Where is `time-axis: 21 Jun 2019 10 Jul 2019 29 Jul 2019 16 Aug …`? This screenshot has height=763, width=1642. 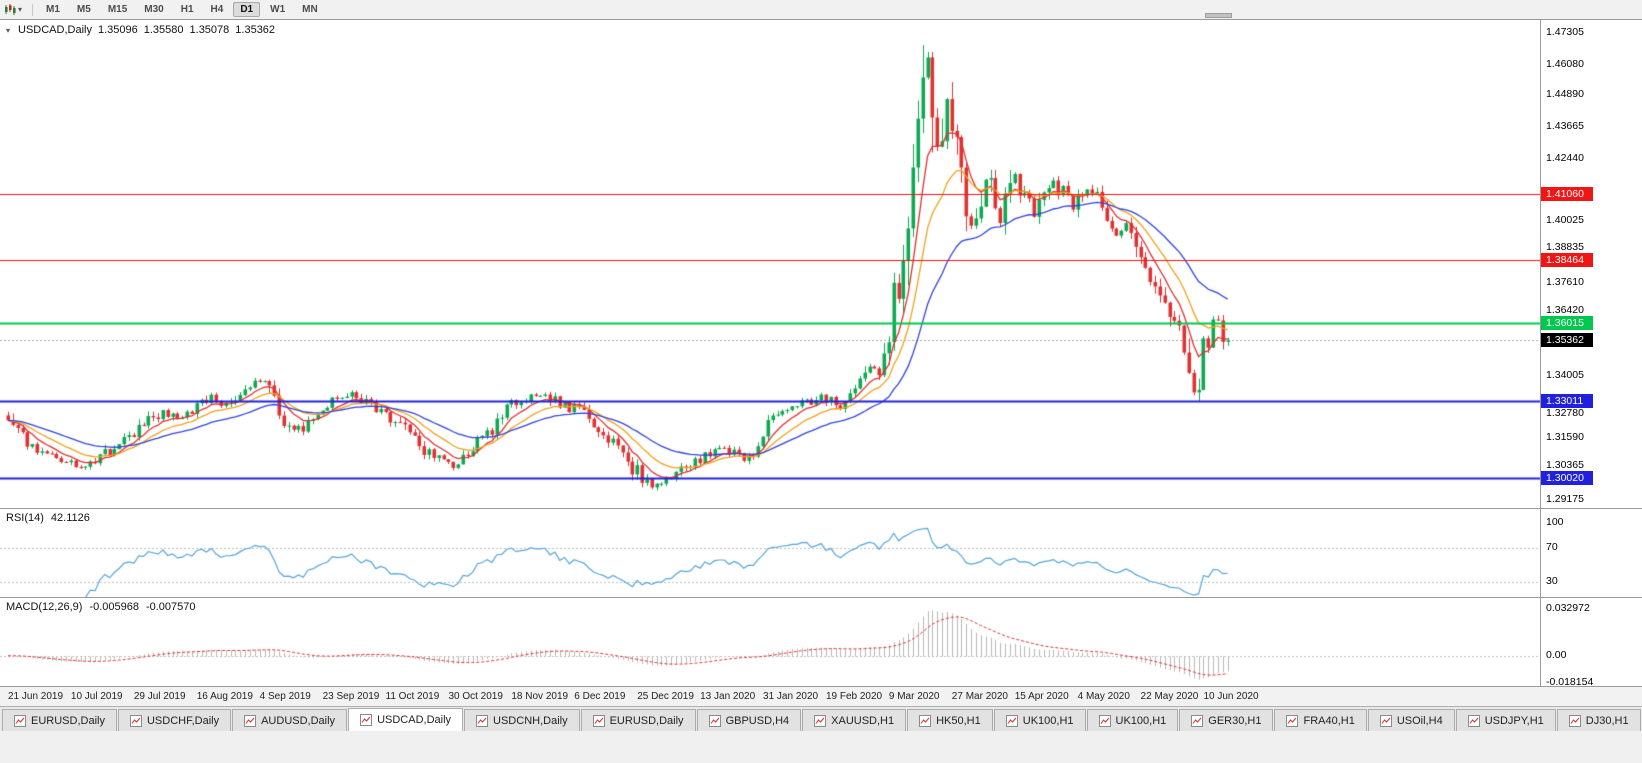 time-axis: 21 Jun 2019 10 Jul 2019 29 Jul 2019 16 Aug … is located at coordinates (821, 696).